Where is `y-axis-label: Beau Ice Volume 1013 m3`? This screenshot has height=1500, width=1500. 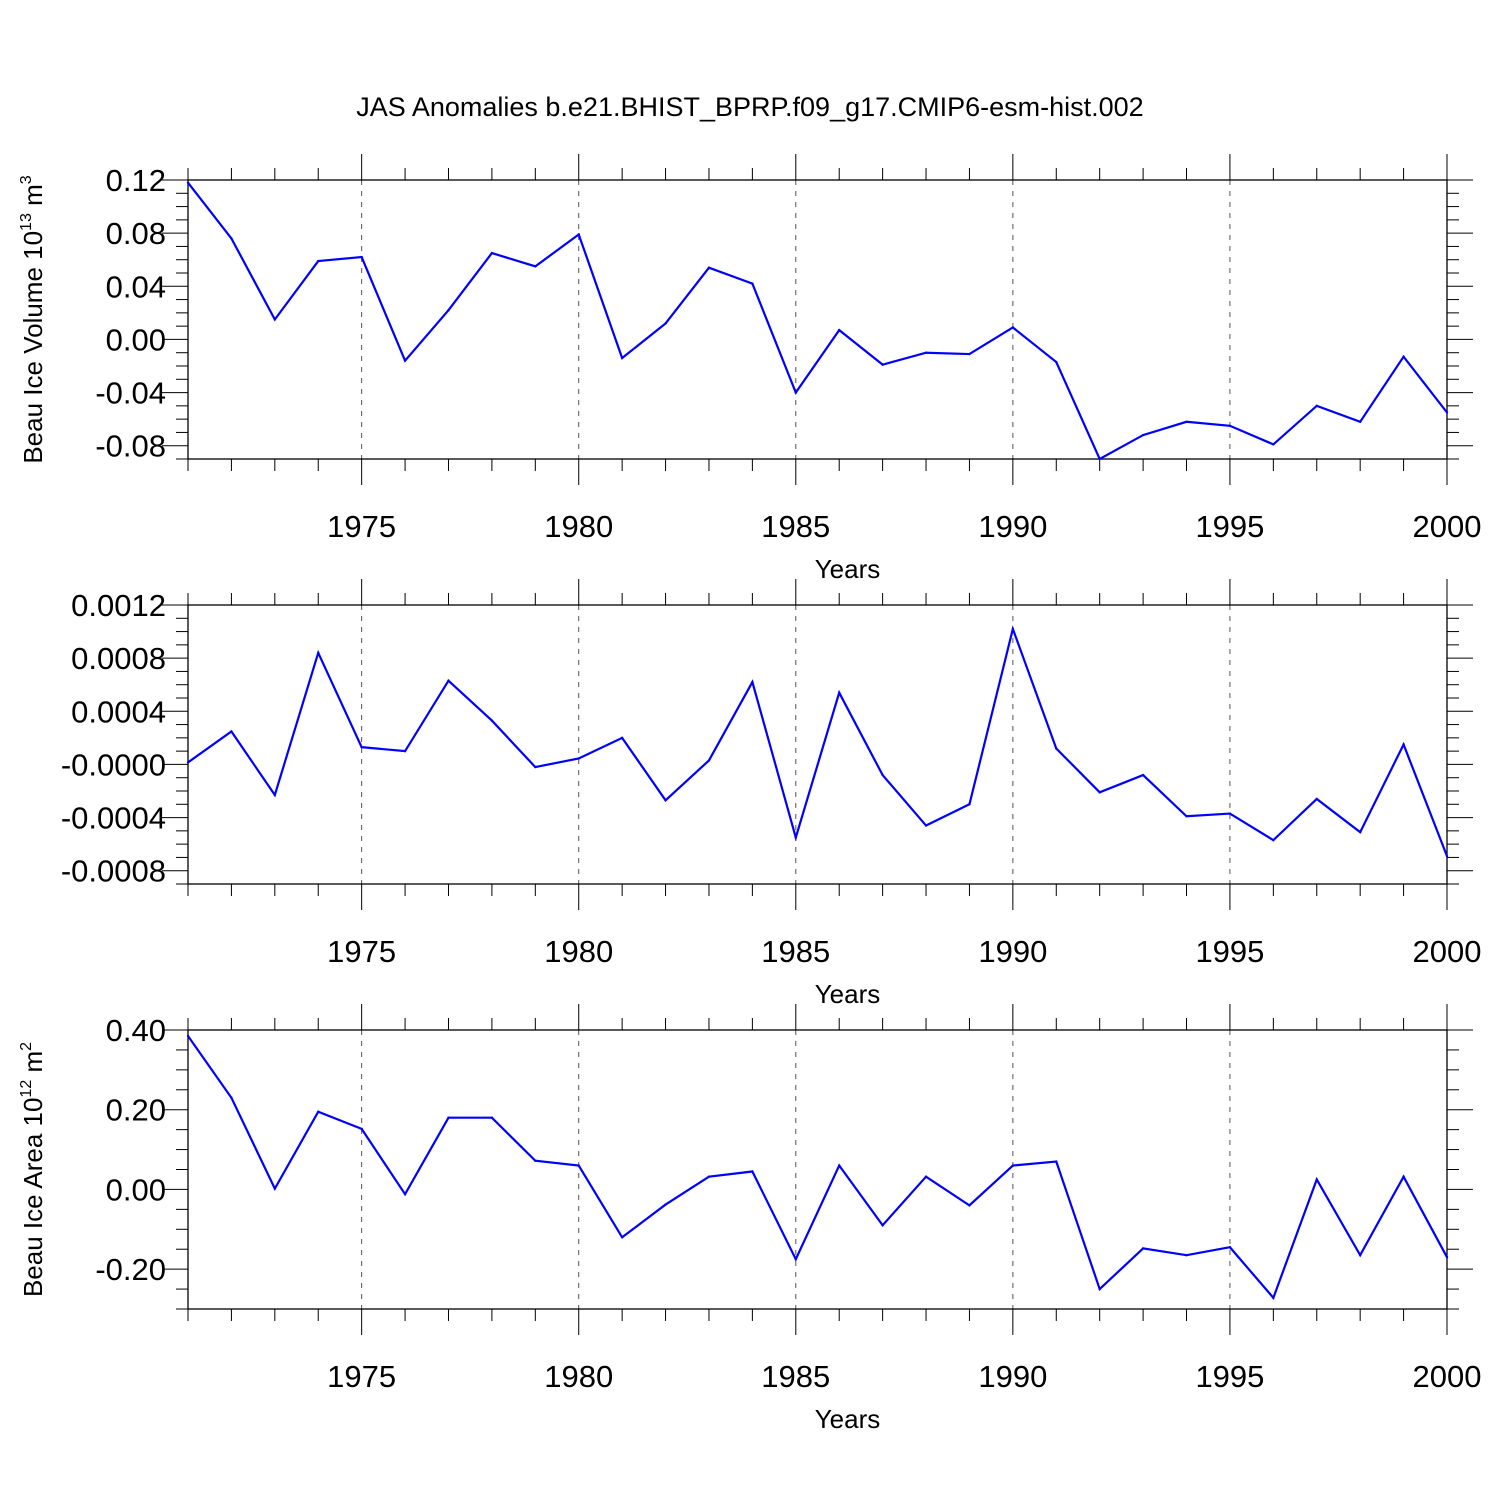
y-axis-label: Beau Ice Volume 1013 m3 is located at coordinates (33, 319).